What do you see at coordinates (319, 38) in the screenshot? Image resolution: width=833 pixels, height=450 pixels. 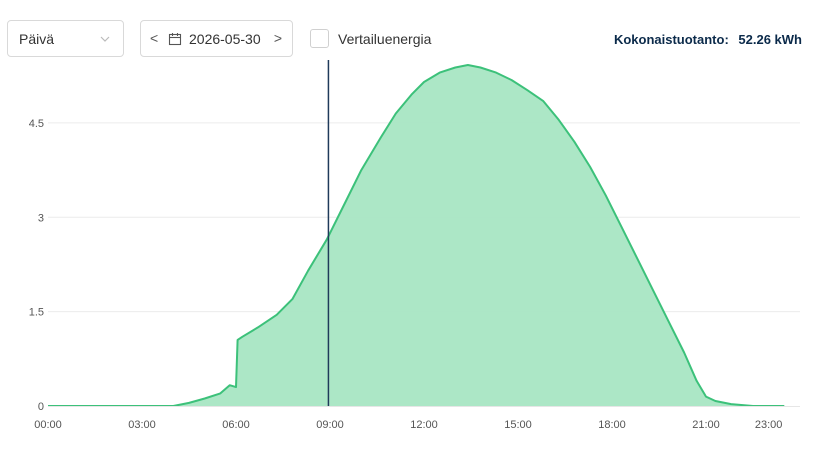 I see `compare-energy-checkbox` at bounding box center [319, 38].